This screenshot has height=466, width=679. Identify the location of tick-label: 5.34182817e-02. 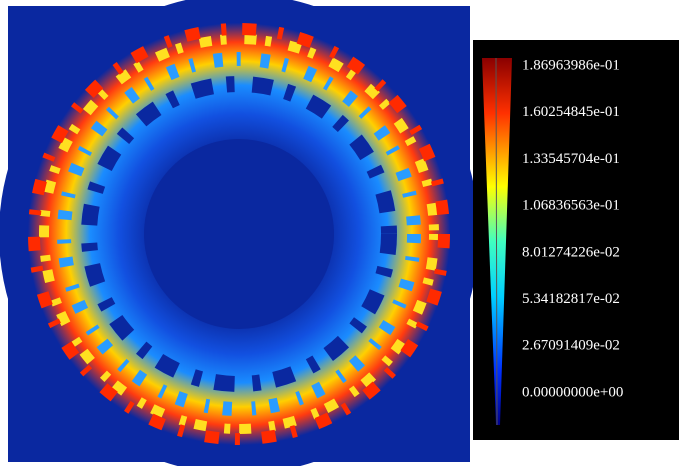
(571, 299).